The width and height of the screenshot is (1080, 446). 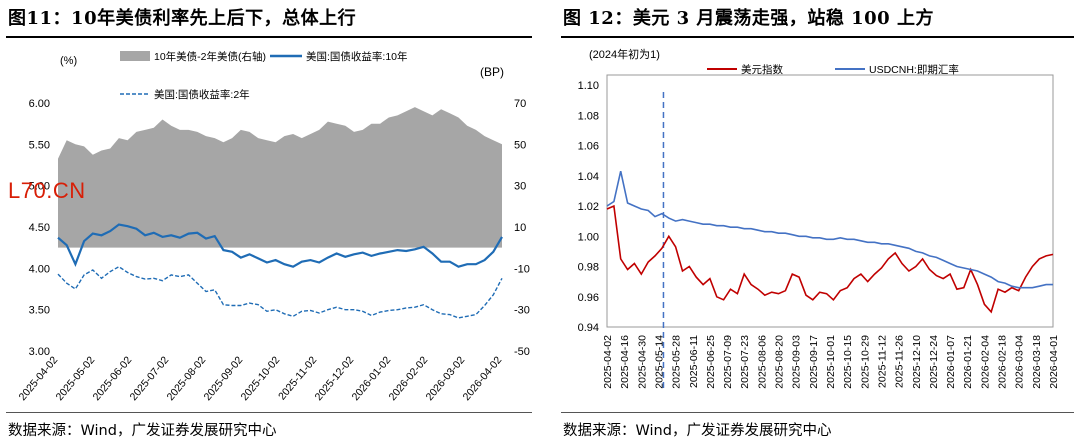 I want to click on left-axis-unit: (%), so click(x=68, y=61).